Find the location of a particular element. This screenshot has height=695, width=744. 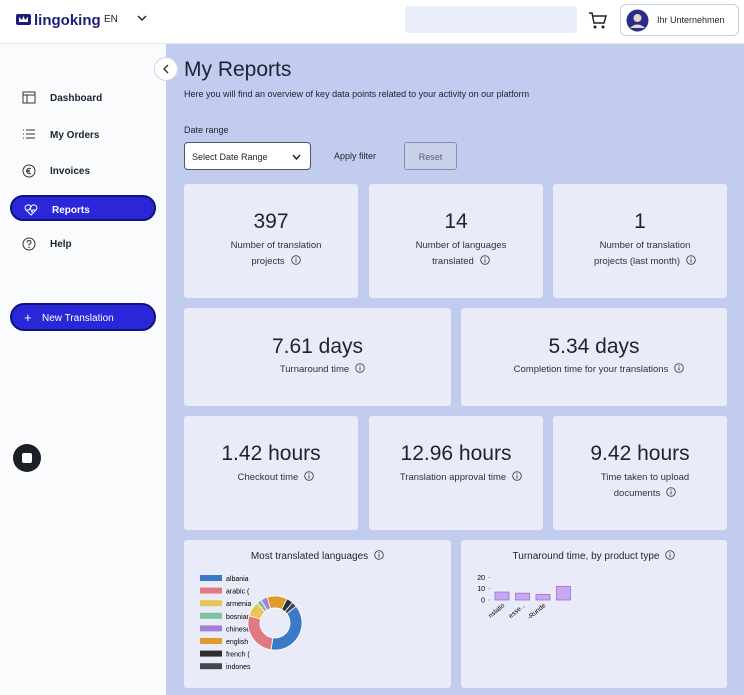

search-box is located at coordinates (491, 19).